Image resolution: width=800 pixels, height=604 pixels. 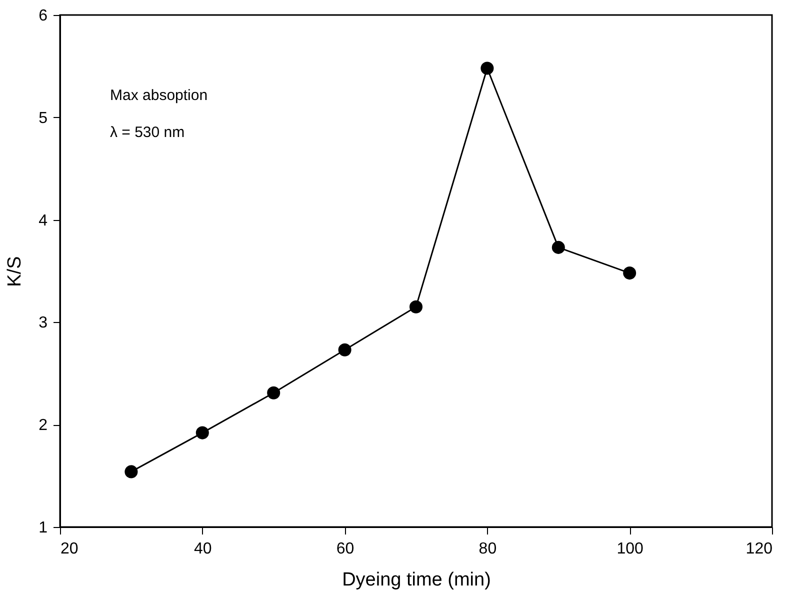 What do you see at coordinates (416, 580) in the screenshot?
I see `x-axis-title: Dyeing time (min)` at bounding box center [416, 580].